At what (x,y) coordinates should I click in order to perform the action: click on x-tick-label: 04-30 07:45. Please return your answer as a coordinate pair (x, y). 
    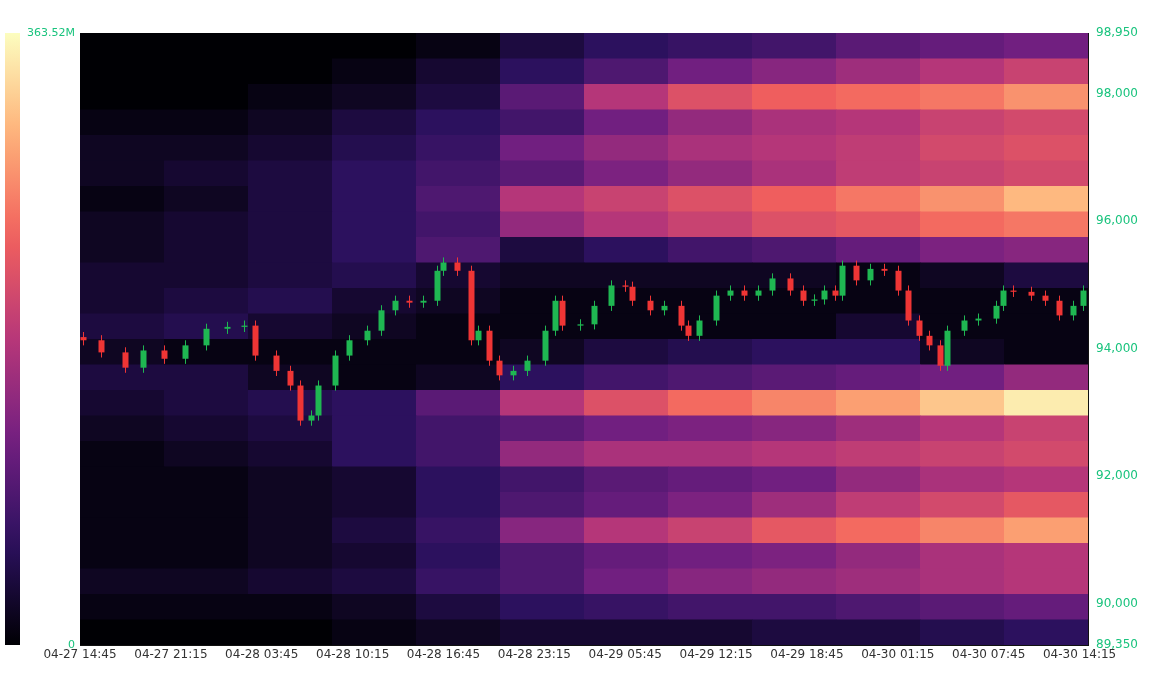
    Looking at the image, I should click on (989, 654).